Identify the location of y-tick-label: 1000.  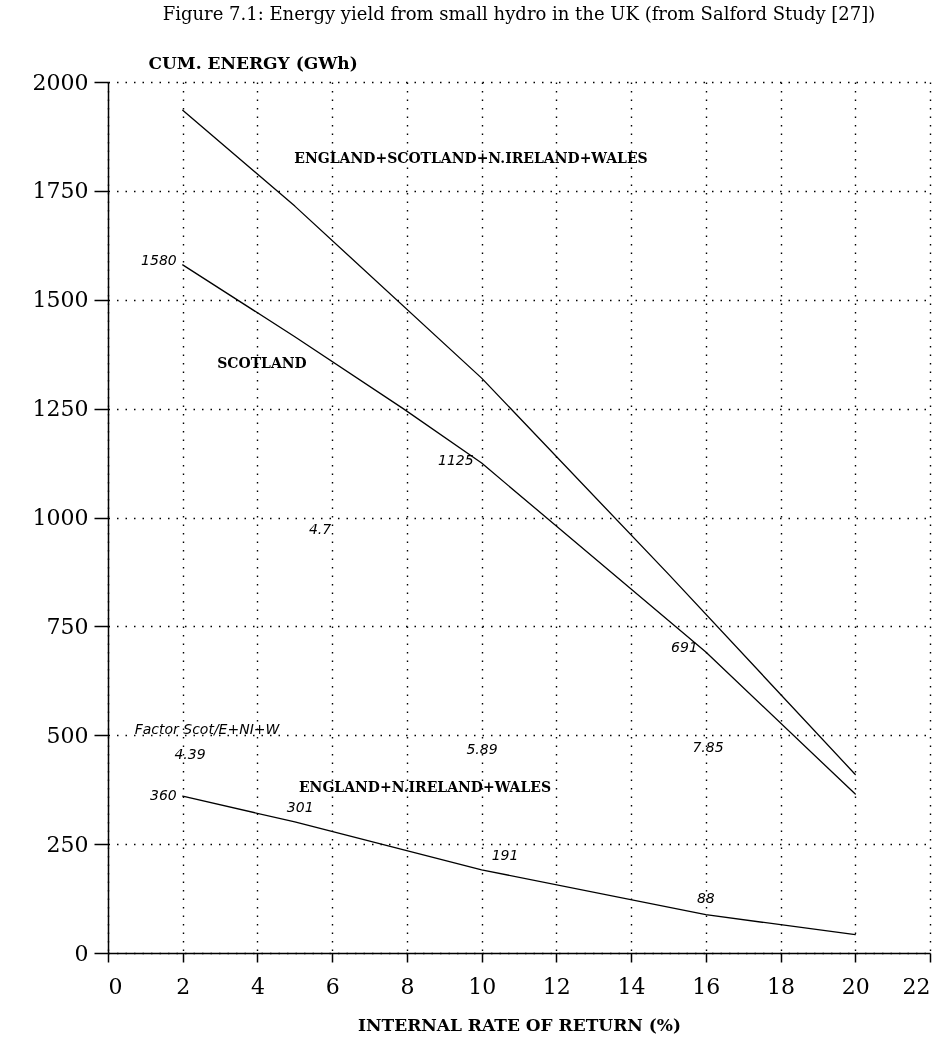
(60, 517).